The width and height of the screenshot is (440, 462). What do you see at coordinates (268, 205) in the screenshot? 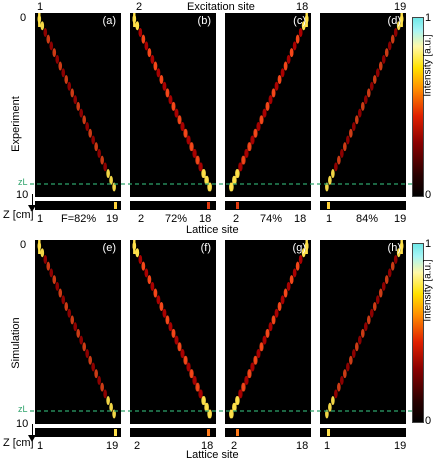
I see `strip-c` at bounding box center [268, 205].